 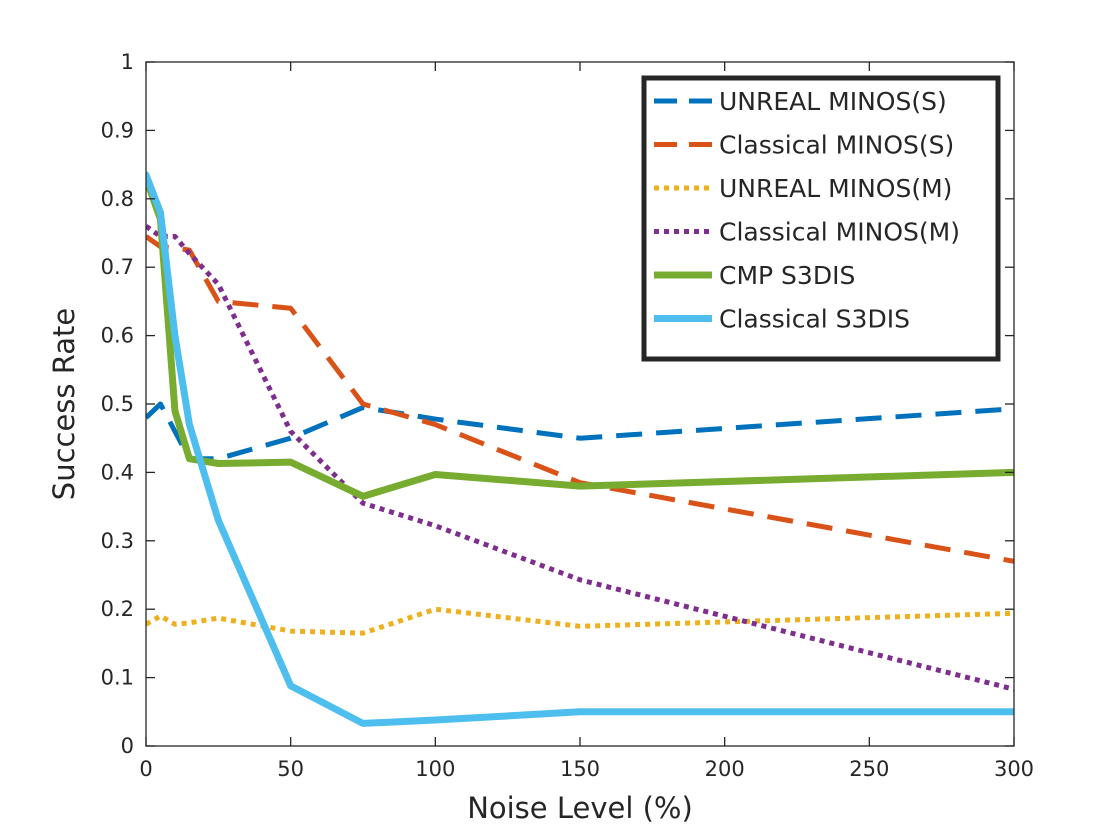 What do you see at coordinates (725, 769) in the screenshot?
I see `x-tick-label: 200` at bounding box center [725, 769].